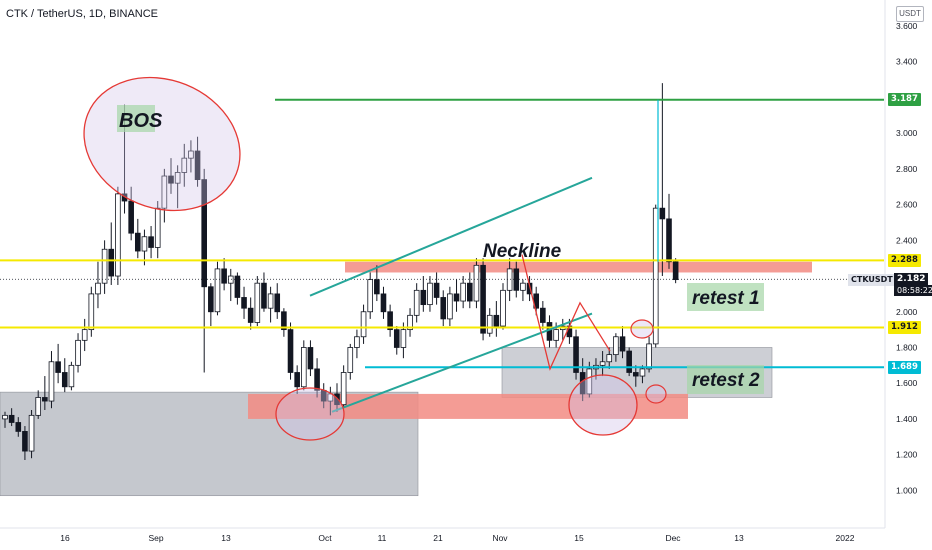  What do you see at coordinates (913, 290) in the screenshot?
I see `bar-countdown: 08:58:22` at bounding box center [913, 290].